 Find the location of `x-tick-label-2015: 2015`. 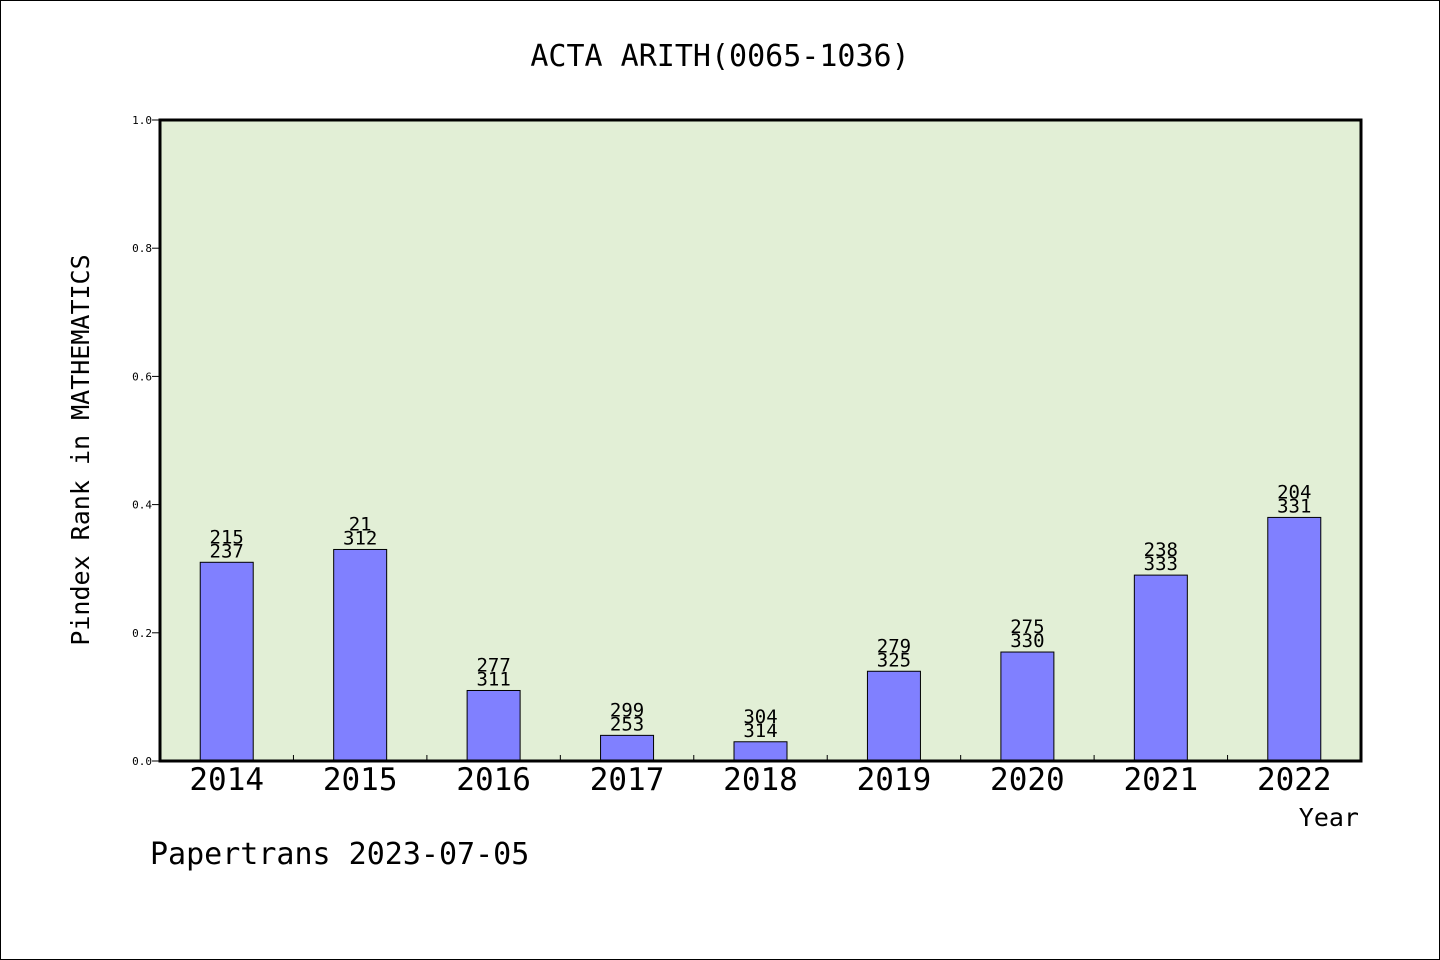

x-tick-label-2015: 2015 is located at coordinates (360, 780).